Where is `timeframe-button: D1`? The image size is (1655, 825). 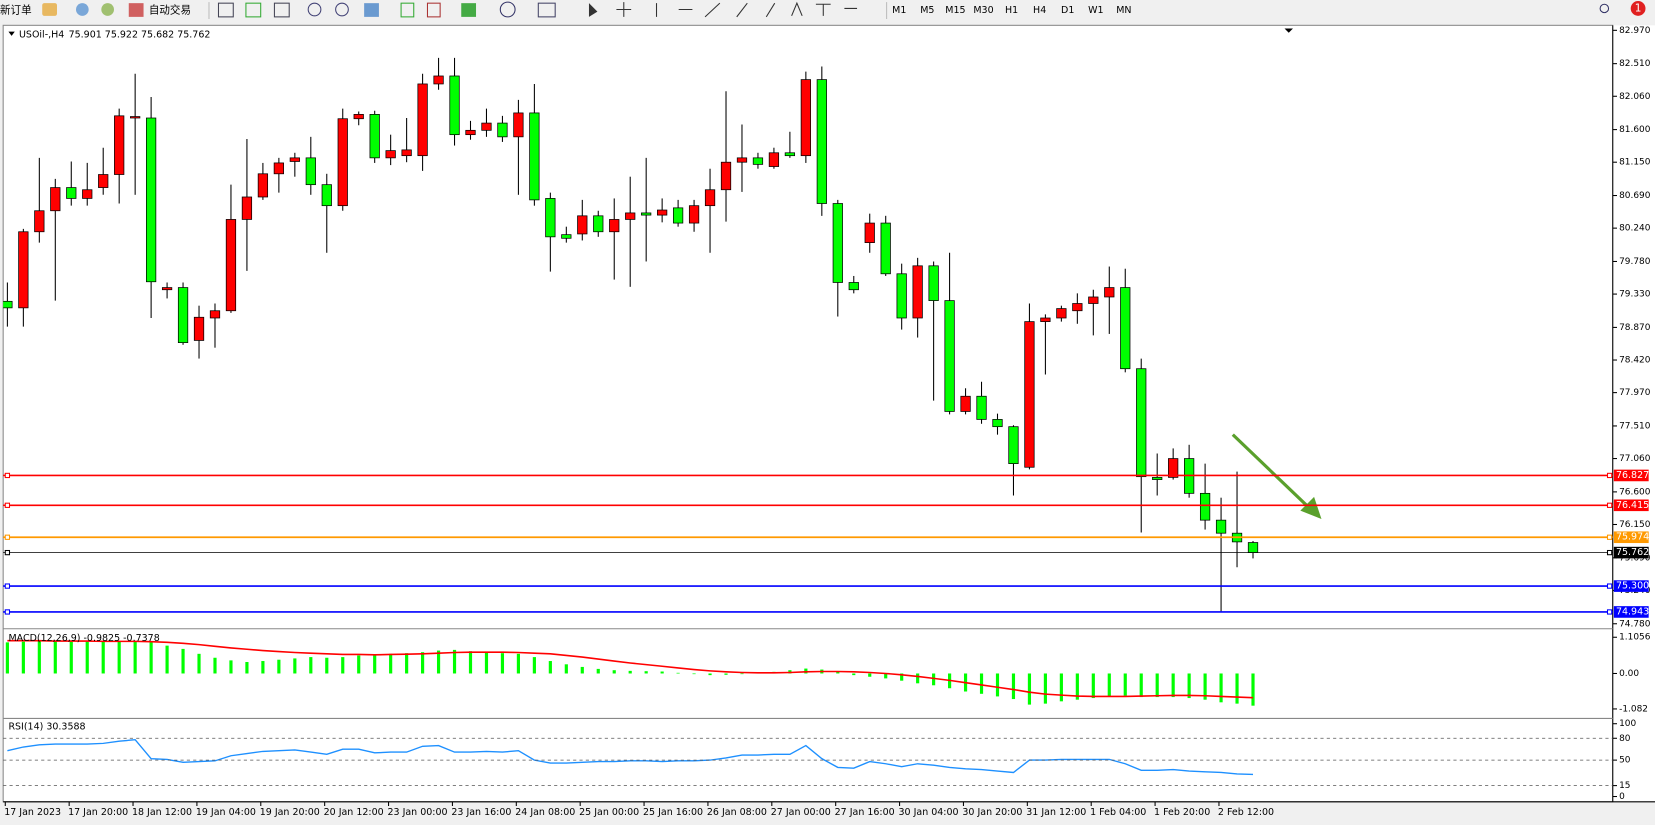
timeframe-button: D1 is located at coordinates (1067, 10).